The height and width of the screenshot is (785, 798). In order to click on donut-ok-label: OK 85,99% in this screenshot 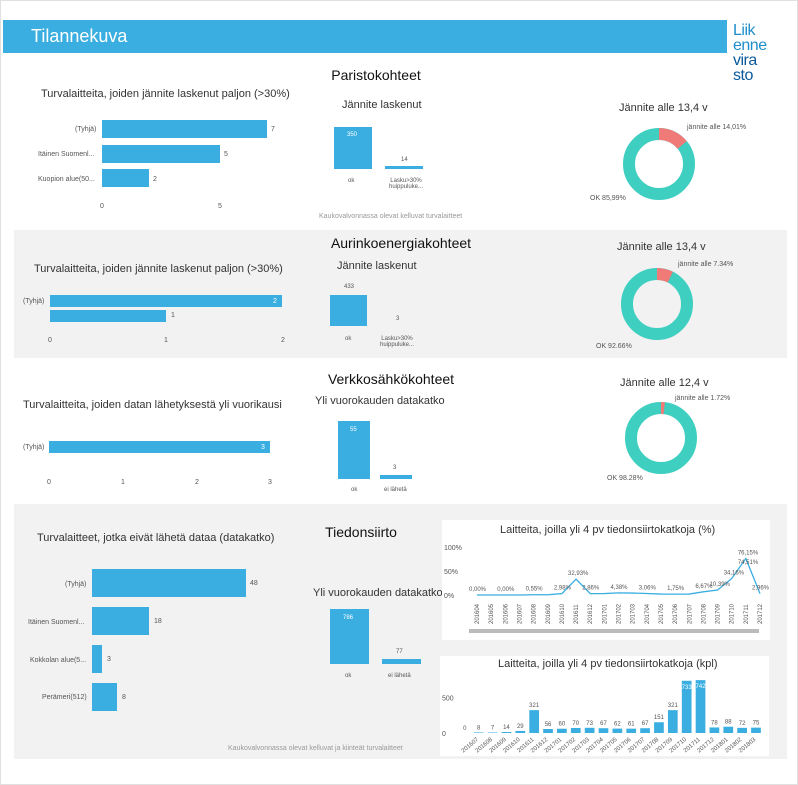, I will do `click(608, 198)`.